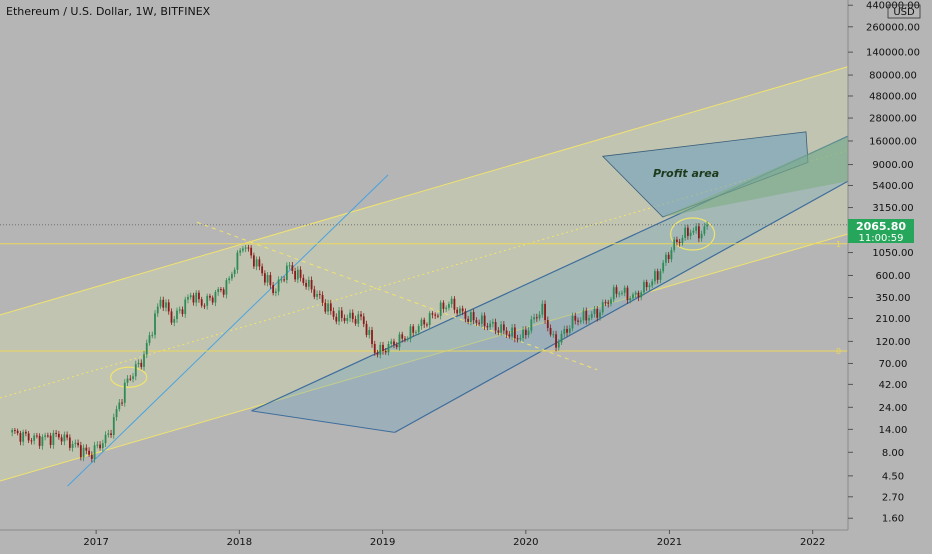 This screenshot has width=932, height=554. What do you see at coordinates (893, 141) in the screenshot?
I see `y-tick-label: 16000.00` at bounding box center [893, 141].